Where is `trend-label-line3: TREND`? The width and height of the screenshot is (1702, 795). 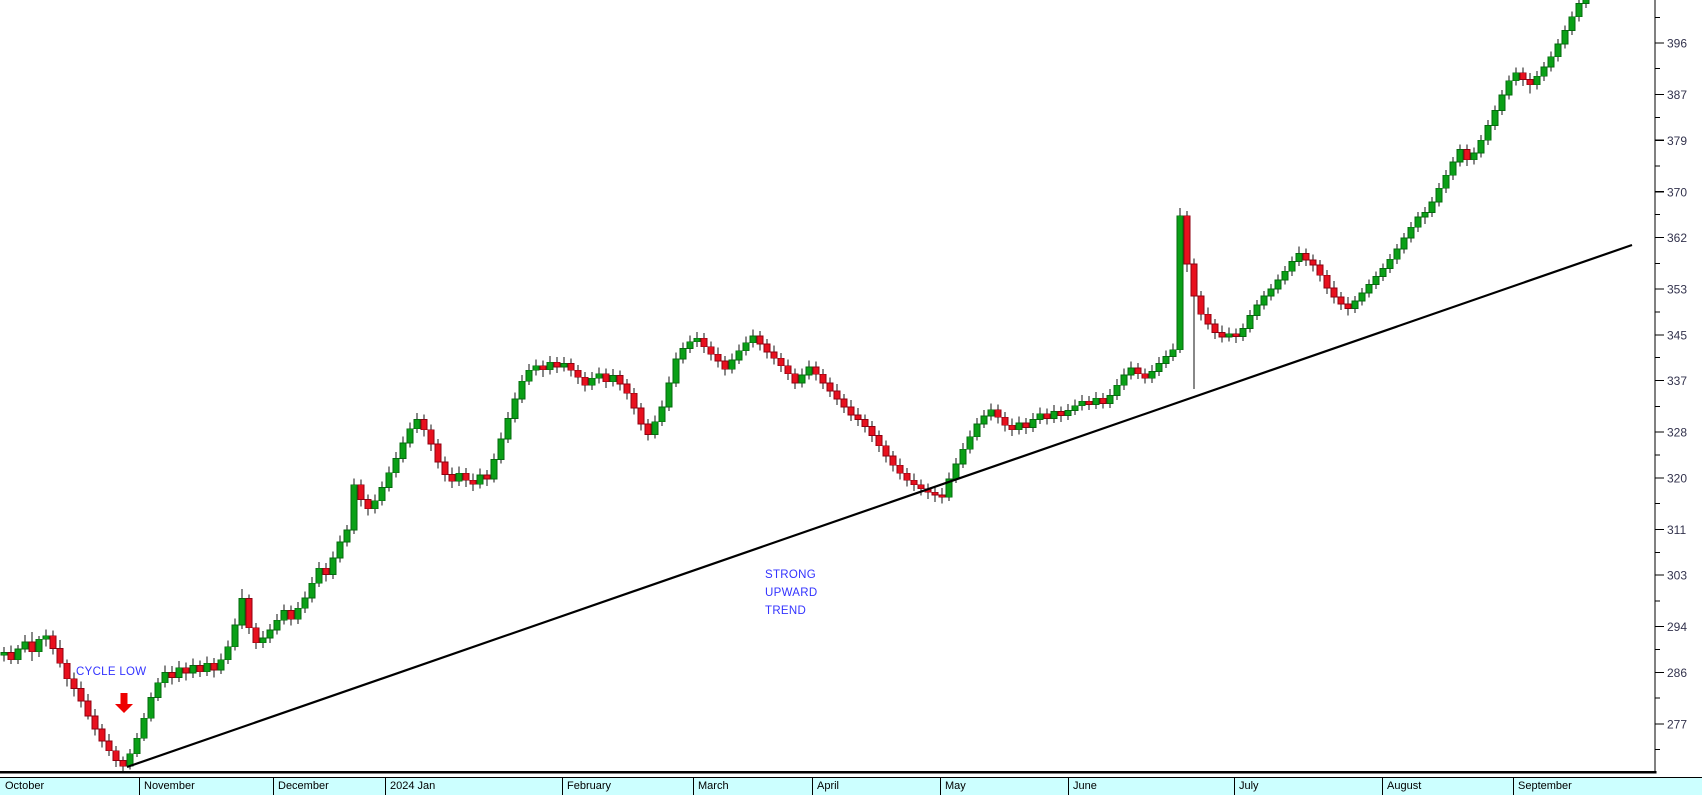 trend-label-line3: TREND is located at coordinates (786, 611).